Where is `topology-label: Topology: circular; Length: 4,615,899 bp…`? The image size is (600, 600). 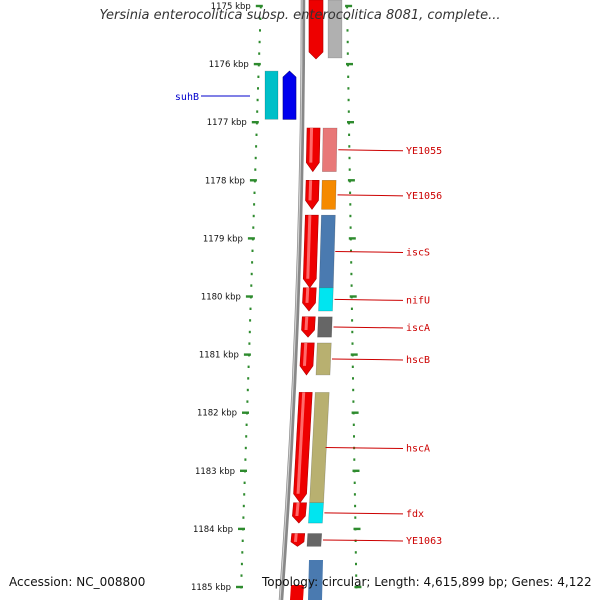
topology-label: Topology: circular; Length: 4,615,899 bp… is located at coordinates (427, 582).